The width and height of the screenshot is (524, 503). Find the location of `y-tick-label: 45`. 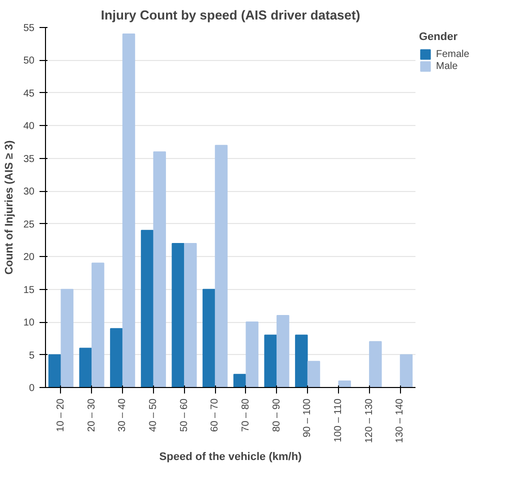

y-tick-label: 45 is located at coordinates (29, 94).